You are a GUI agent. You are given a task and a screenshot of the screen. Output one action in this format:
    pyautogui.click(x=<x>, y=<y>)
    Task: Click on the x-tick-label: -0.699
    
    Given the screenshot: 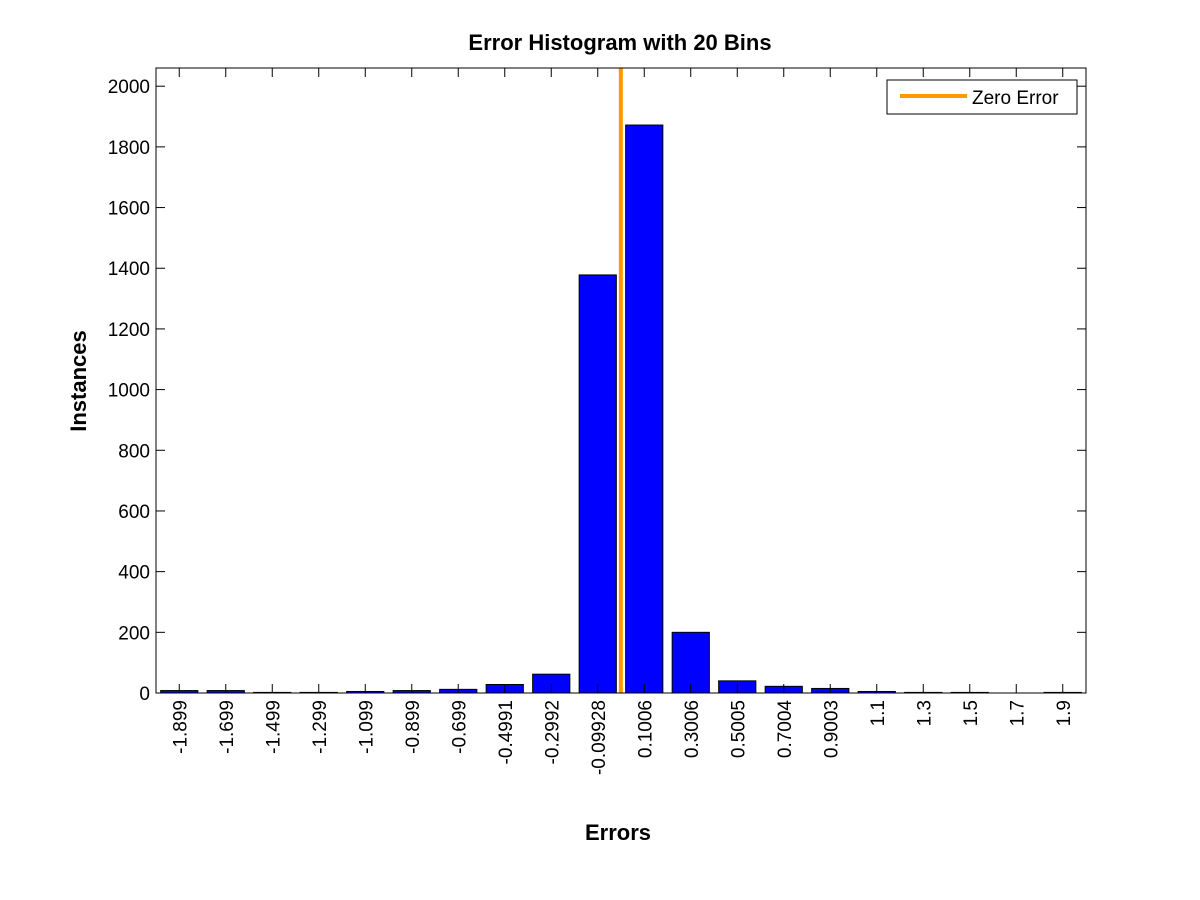 What is the action you would take?
    pyautogui.click(x=459, y=727)
    